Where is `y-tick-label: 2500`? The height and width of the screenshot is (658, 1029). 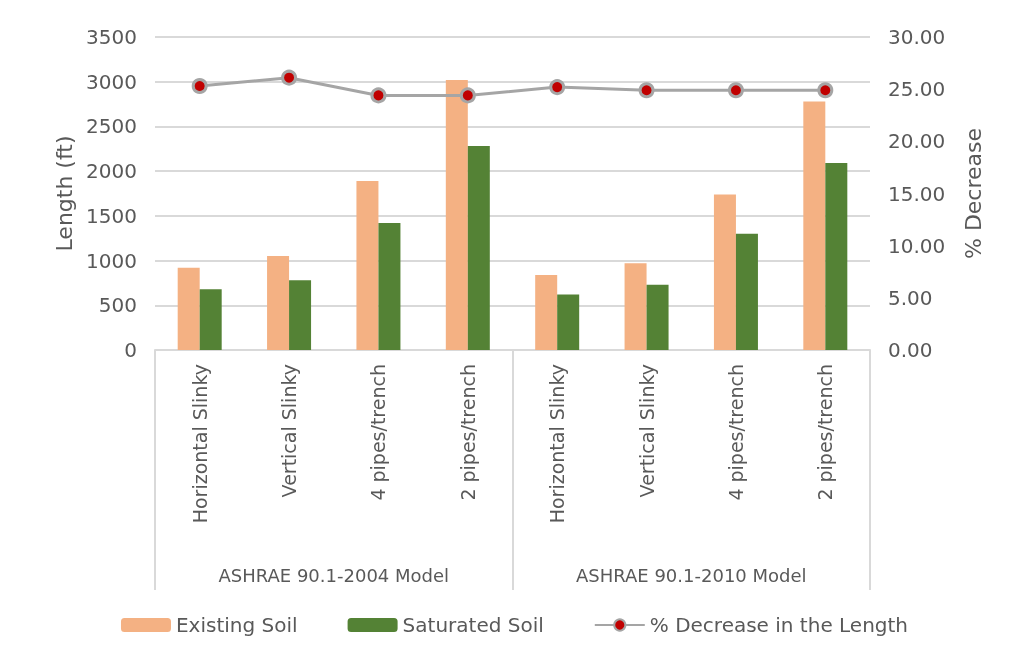
y-tick-label: 2500 is located at coordinates (111, 126).